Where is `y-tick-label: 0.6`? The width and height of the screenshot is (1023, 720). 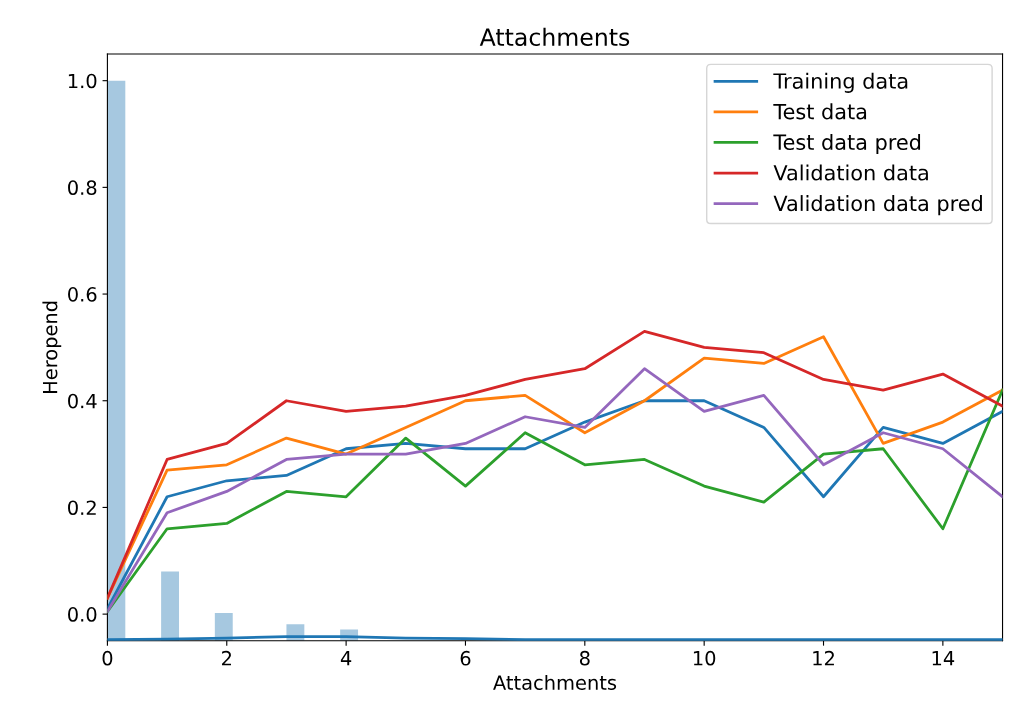
y-tick-label: 0.6 is located at coordinates (82, 294).